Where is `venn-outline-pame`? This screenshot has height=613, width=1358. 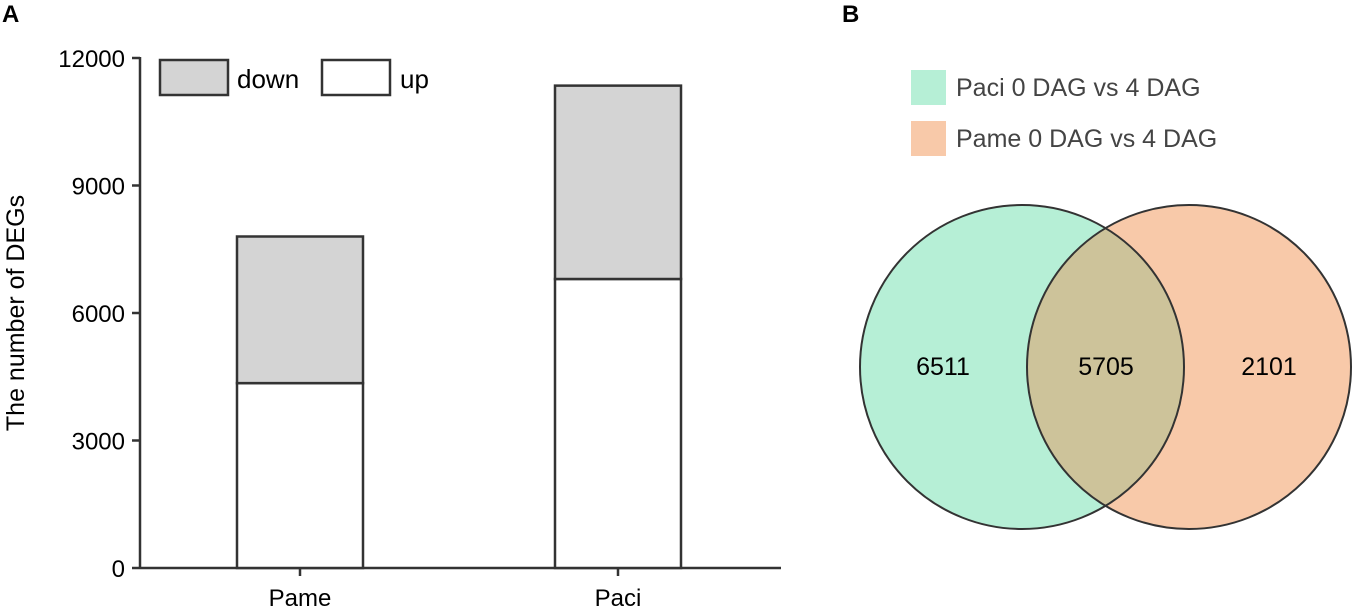 venn-outline-pame is located at coordinates (1189, 367).